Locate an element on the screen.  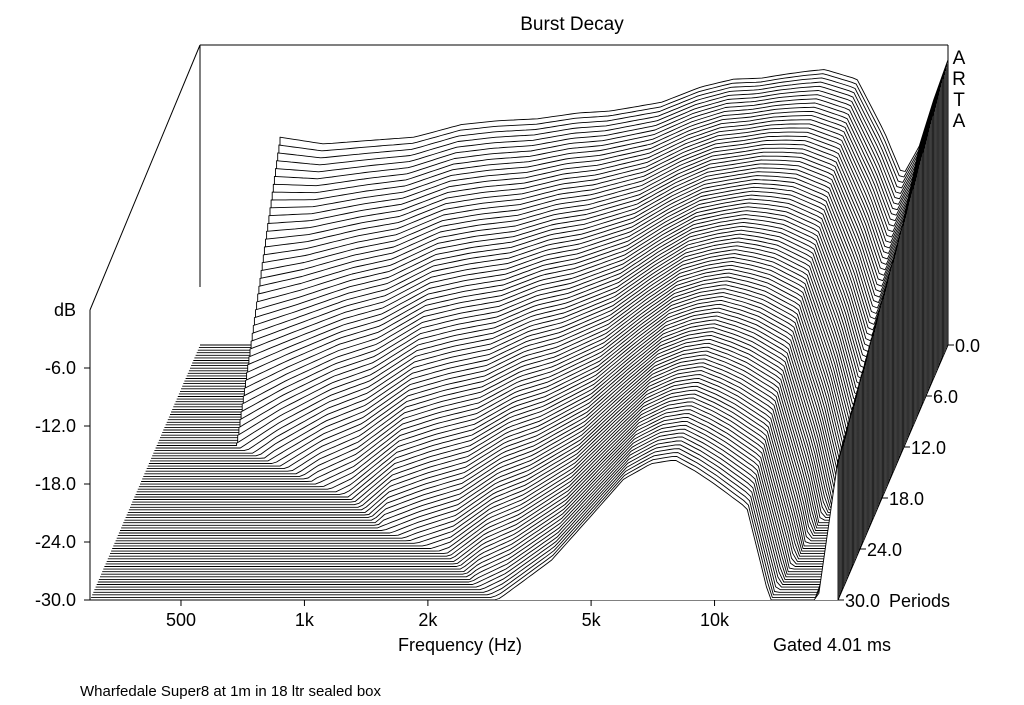
z-tick-label-5: 30.0 is located at coordinates (862, 601).